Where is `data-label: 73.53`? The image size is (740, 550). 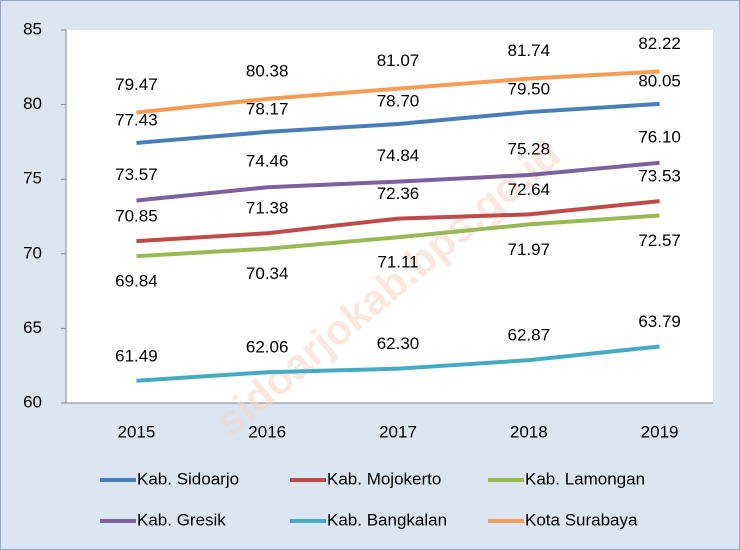
data-label: 73.53 is located at coordinates (659, 176).